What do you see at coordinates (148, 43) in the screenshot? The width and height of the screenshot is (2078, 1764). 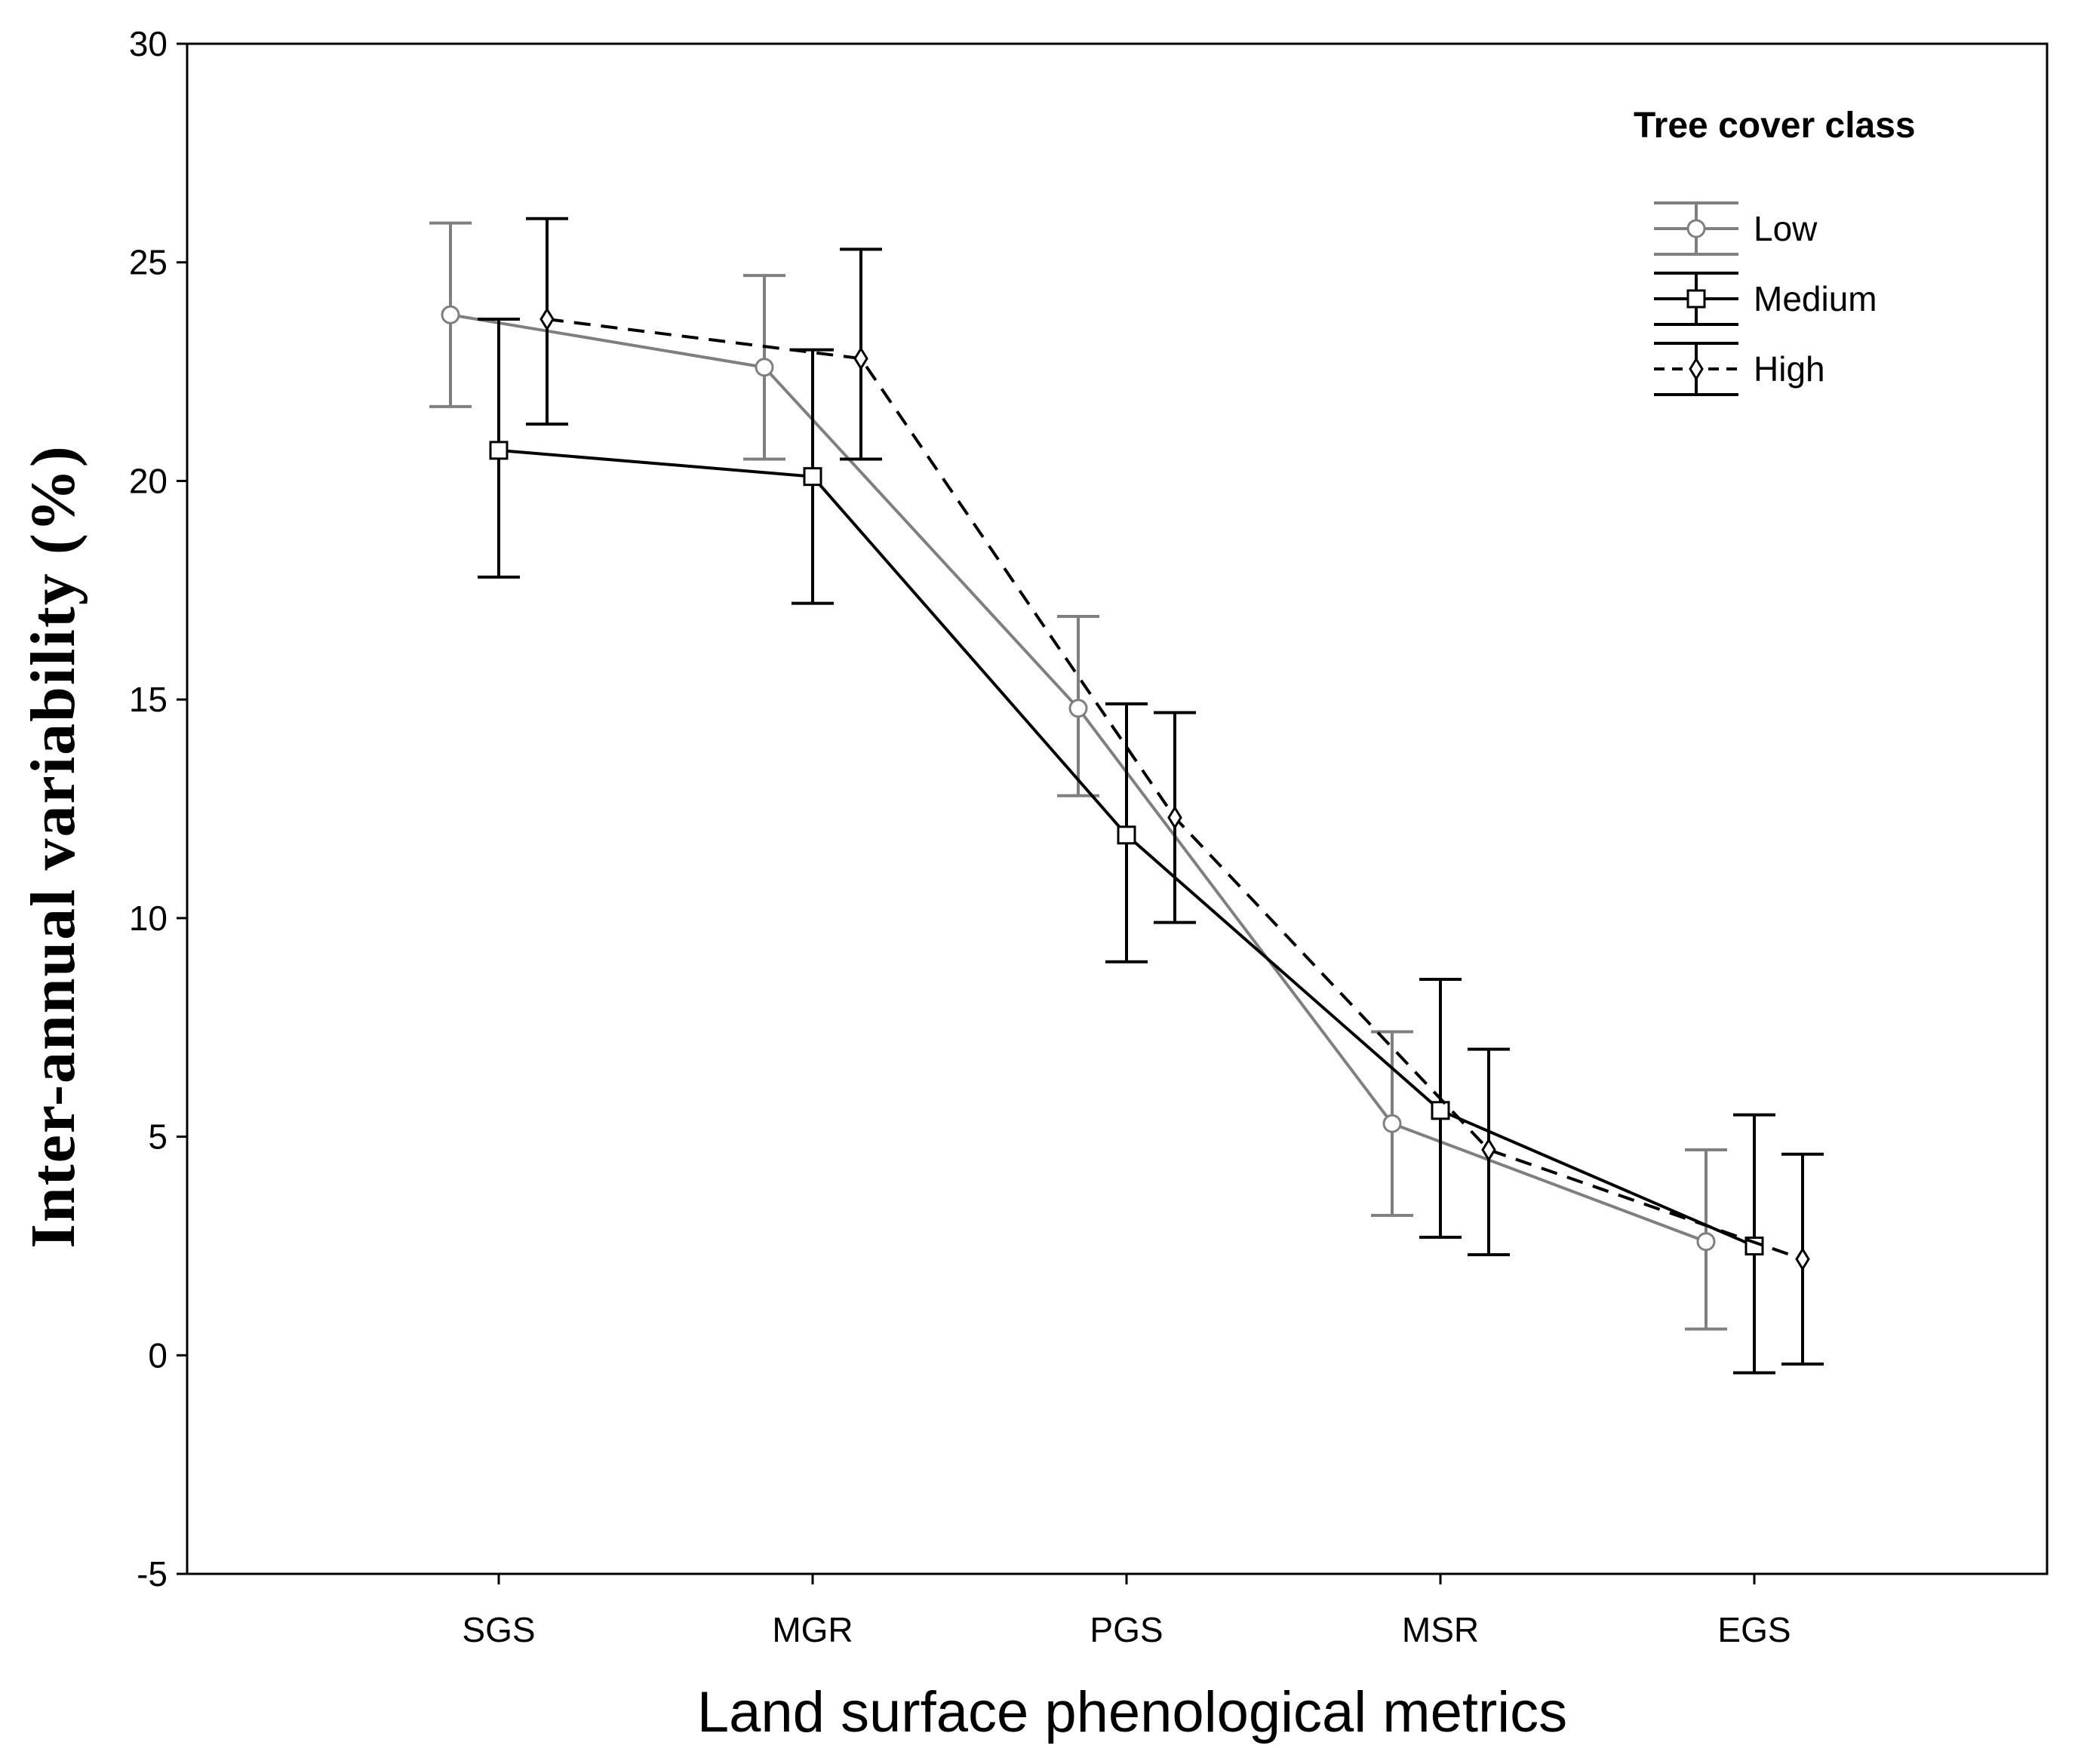 I see `y-tick-label: 30` at bounding box center [148, 43].